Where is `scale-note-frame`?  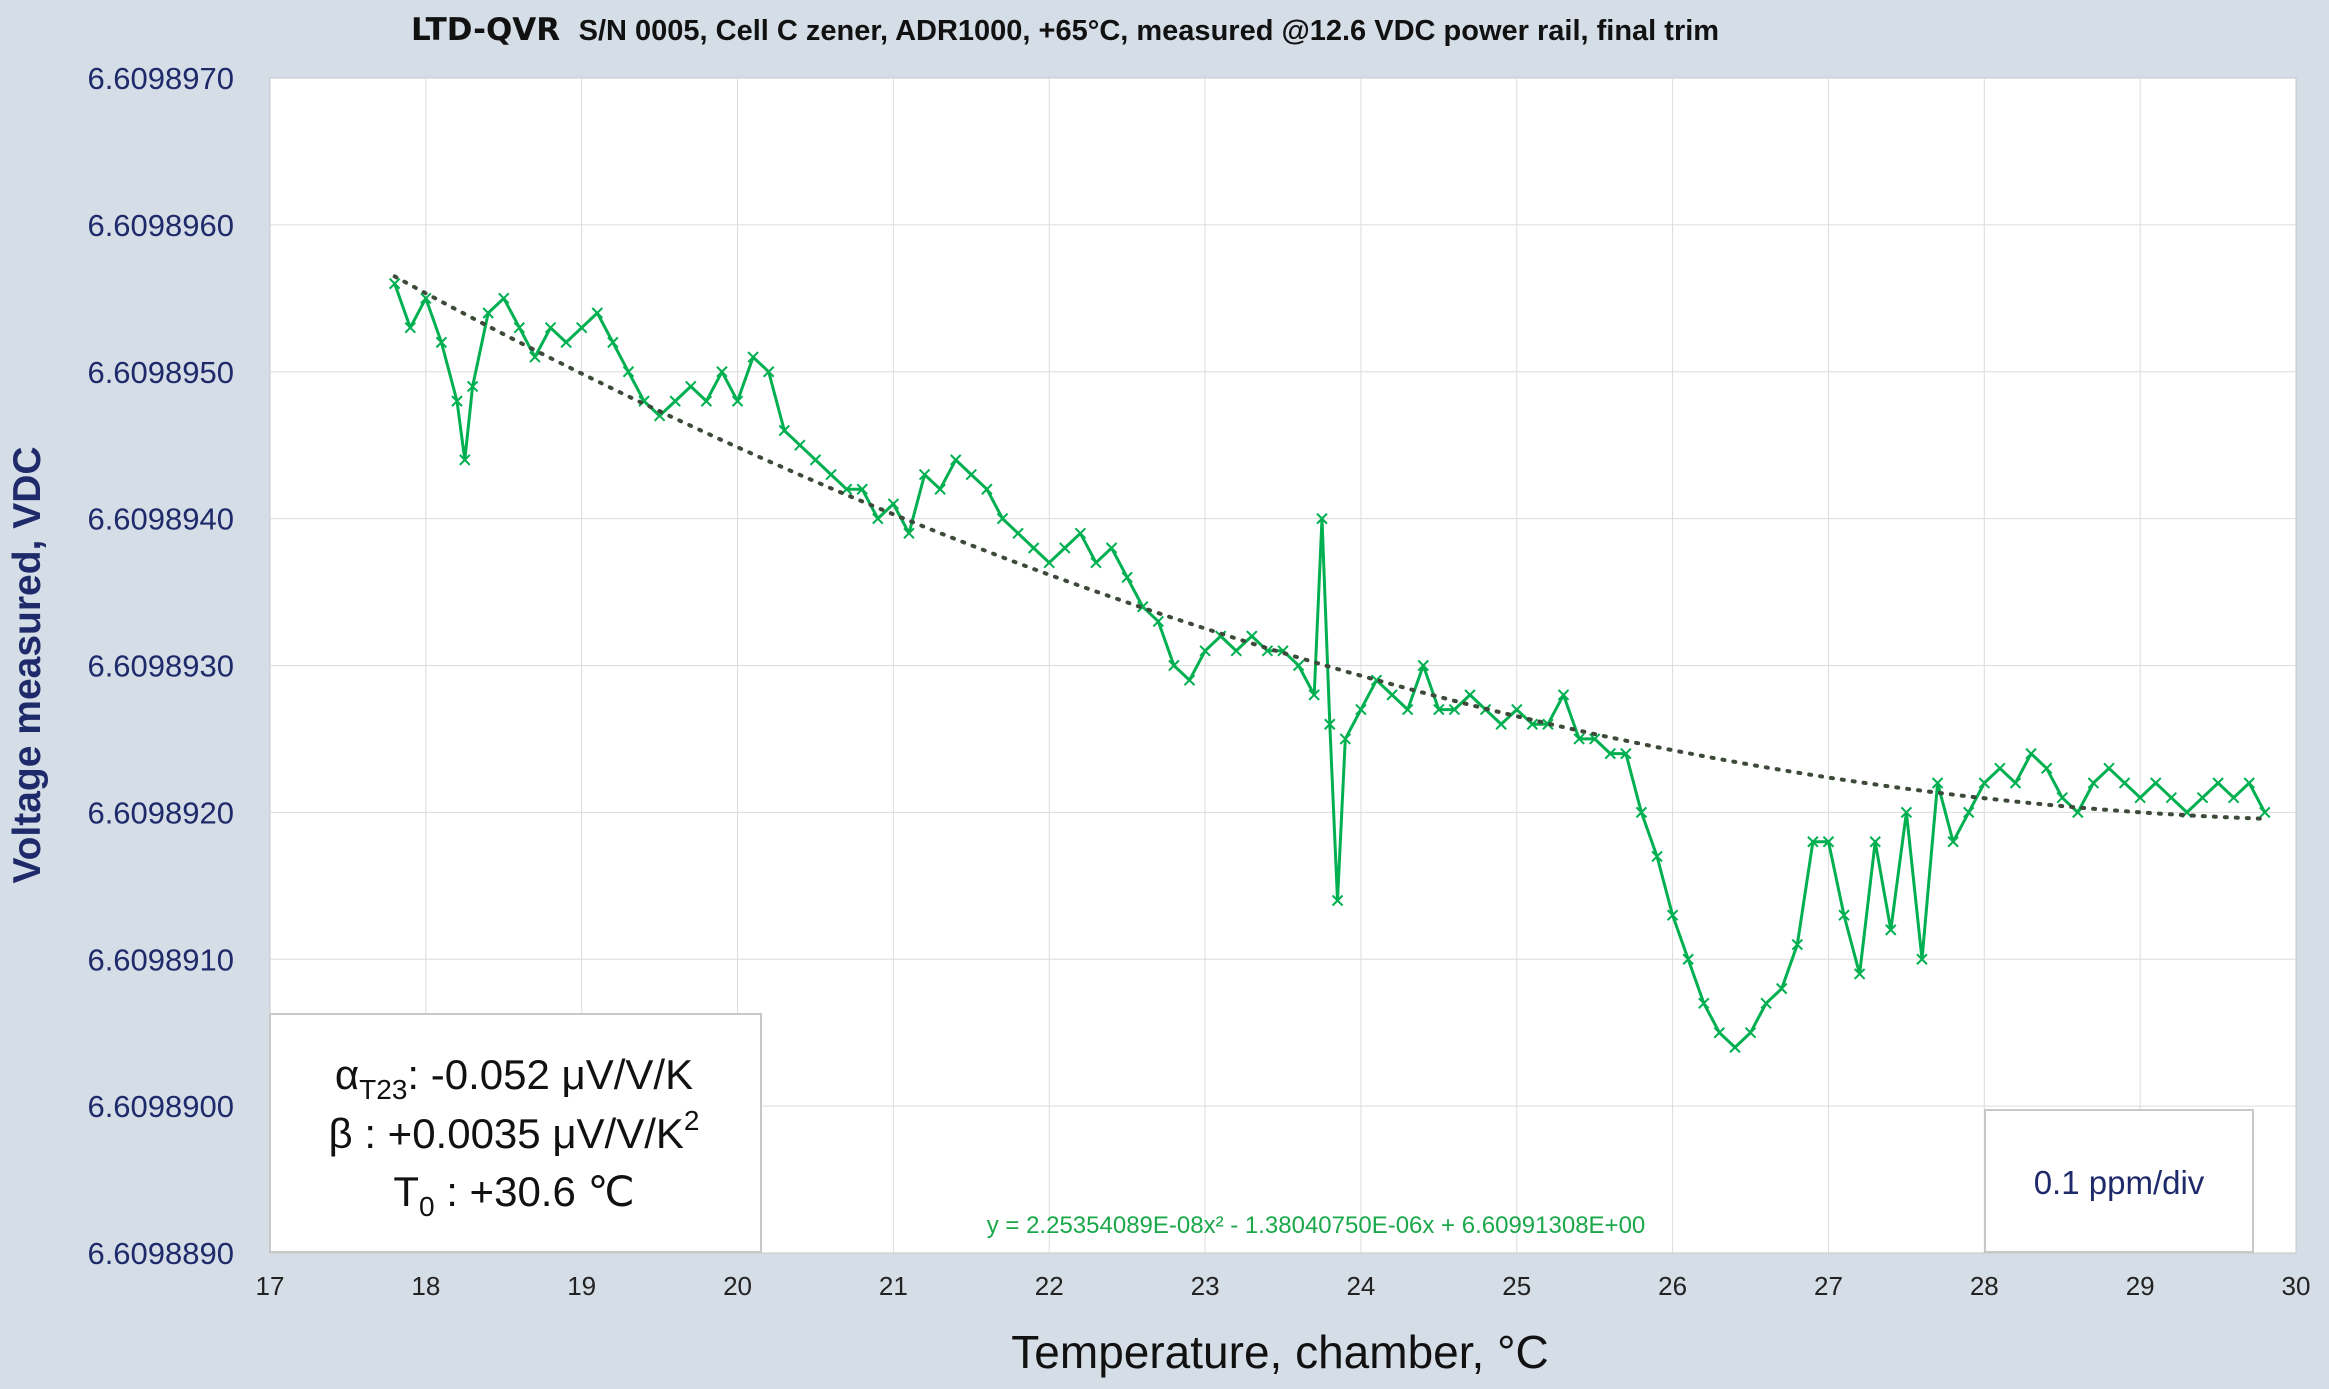 scale-note-frame is located at coordinates (2119, 1181).